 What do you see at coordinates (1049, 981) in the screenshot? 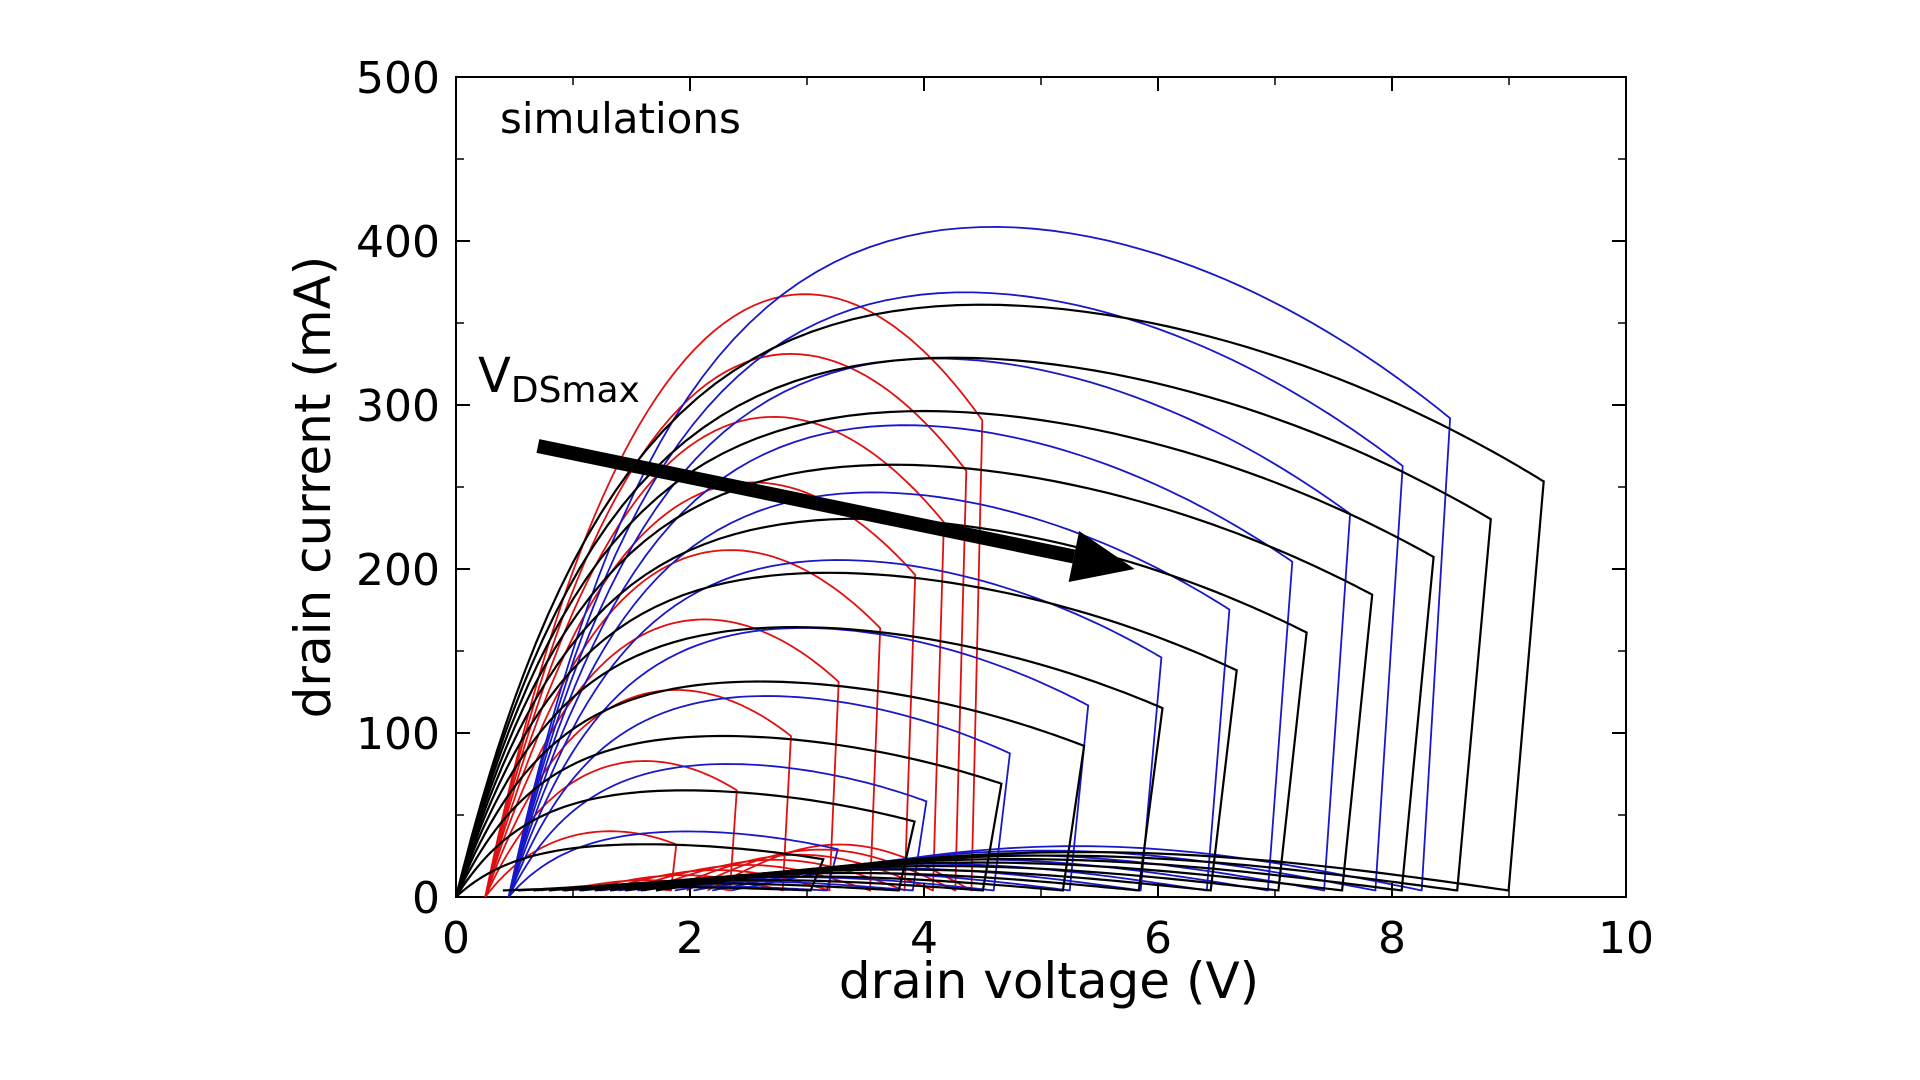
I see `x-axis-label: drain voltage (V)` at bounding box center [1049, 981].